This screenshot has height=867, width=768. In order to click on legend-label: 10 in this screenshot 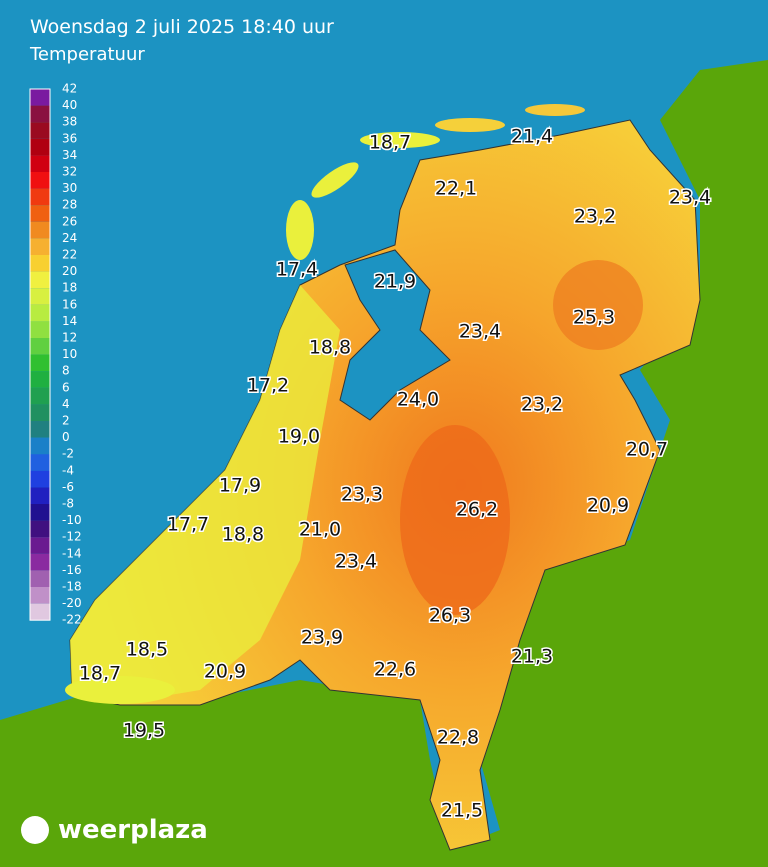, I will do `click(69, 354)`.